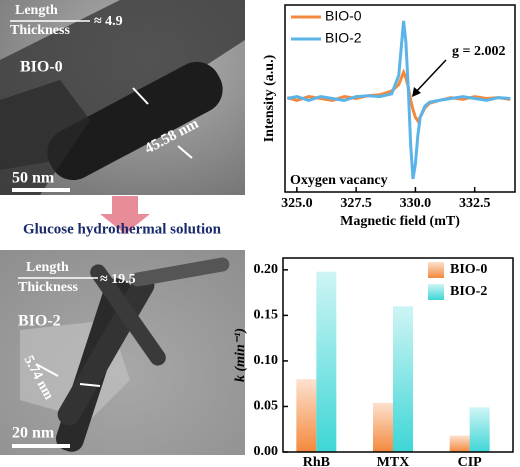  I want to click on x-tick-label: MTX, so click(393, 461).